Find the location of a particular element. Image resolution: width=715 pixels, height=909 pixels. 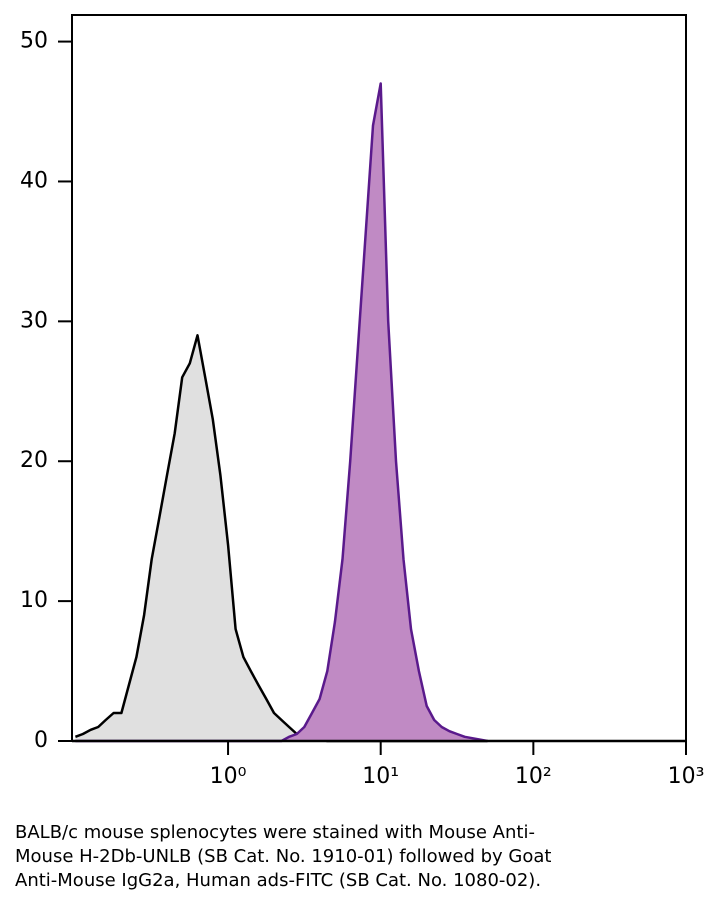

x-tick-label: 10¹ is located at coordinates (380, 776).